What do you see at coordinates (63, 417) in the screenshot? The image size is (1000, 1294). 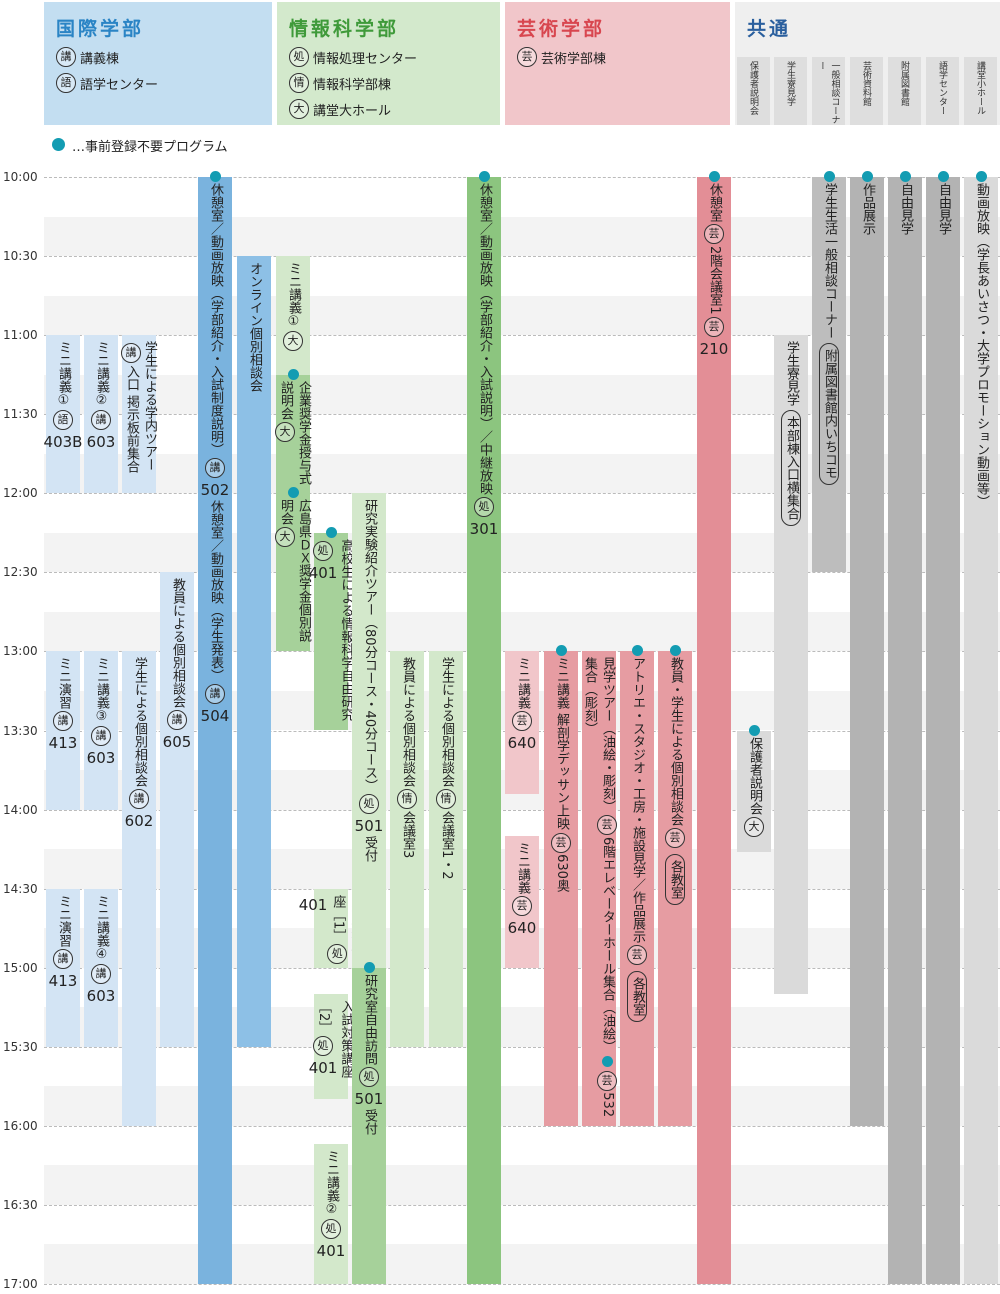 I see `event-text: ミニ講義①語 403B` at bounding box center [63, 417].